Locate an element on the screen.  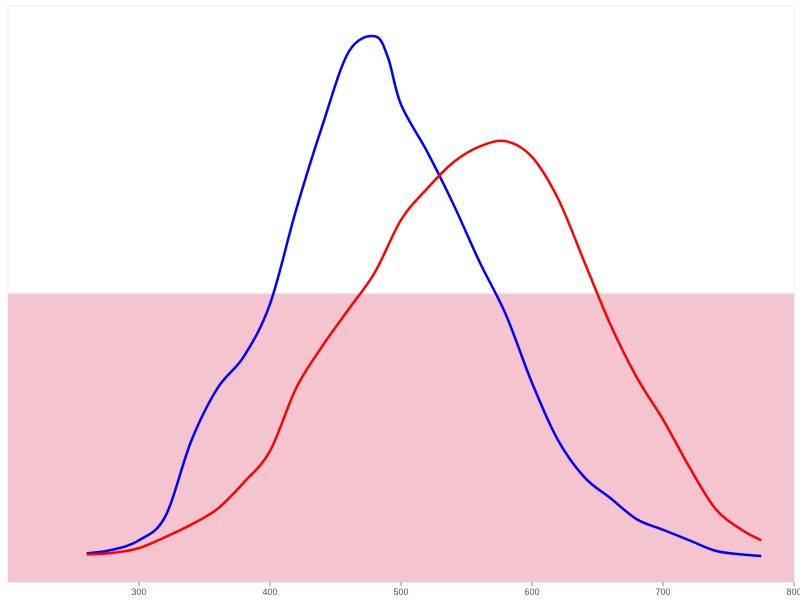
x-axis: 300 400 500 600 700 800 is located at coordinates (465, 589).